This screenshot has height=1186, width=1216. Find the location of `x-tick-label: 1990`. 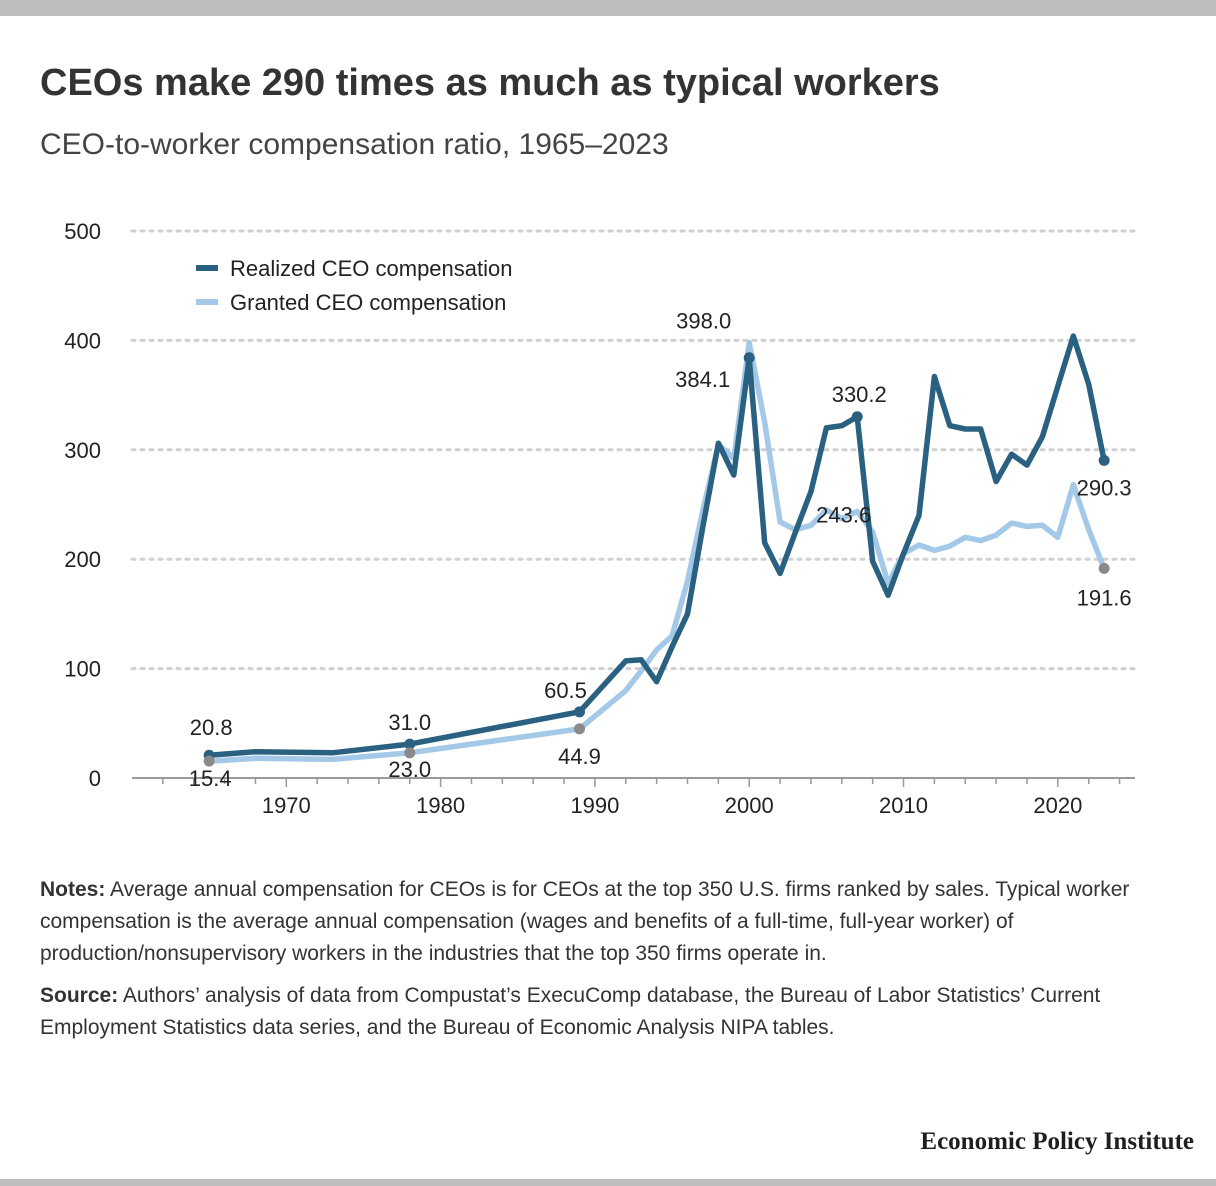

x-tick-label: 1990 is located at coordinates (594, 805).